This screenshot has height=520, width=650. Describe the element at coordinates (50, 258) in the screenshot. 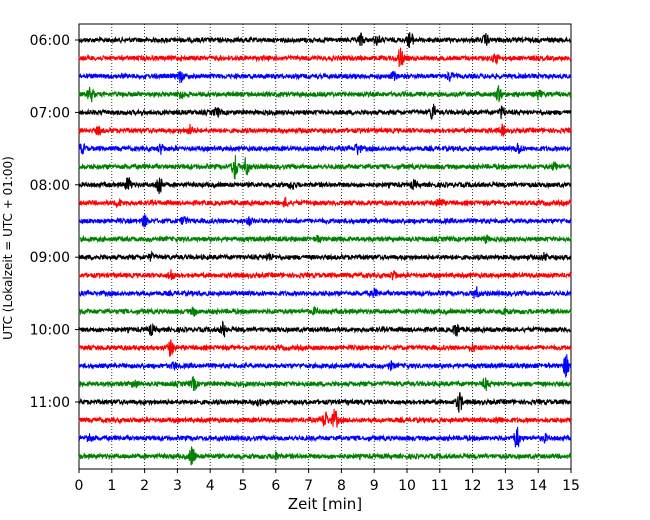

I see `y-tick-label: 09:00` at that location.